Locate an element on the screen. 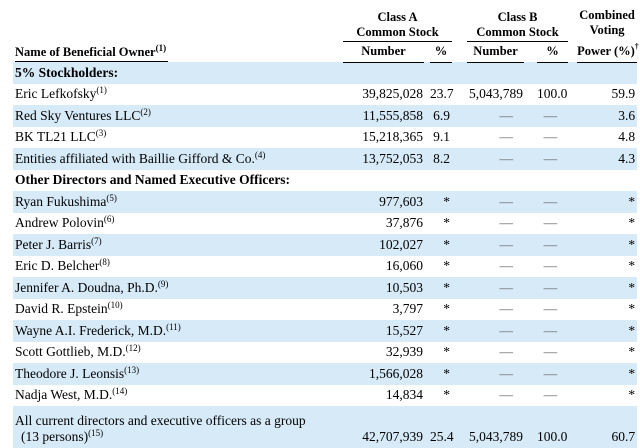  class-a-pct-cell: 25.4 is located at coordinates (442, 436).